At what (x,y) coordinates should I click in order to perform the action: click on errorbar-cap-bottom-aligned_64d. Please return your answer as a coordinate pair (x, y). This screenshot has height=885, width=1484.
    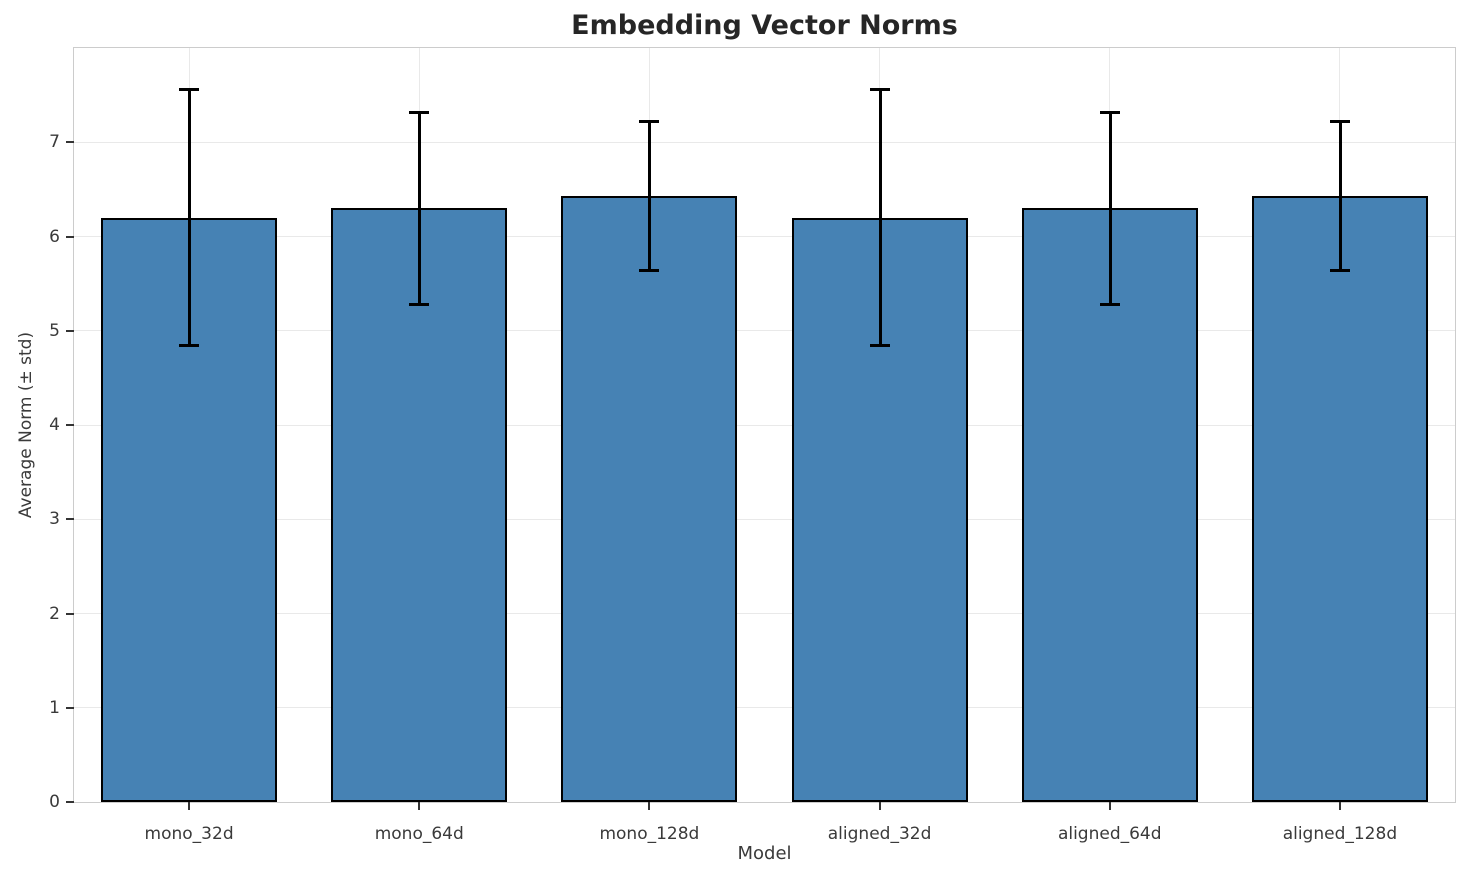
    Looking at the image, I should click on (1109, 304).